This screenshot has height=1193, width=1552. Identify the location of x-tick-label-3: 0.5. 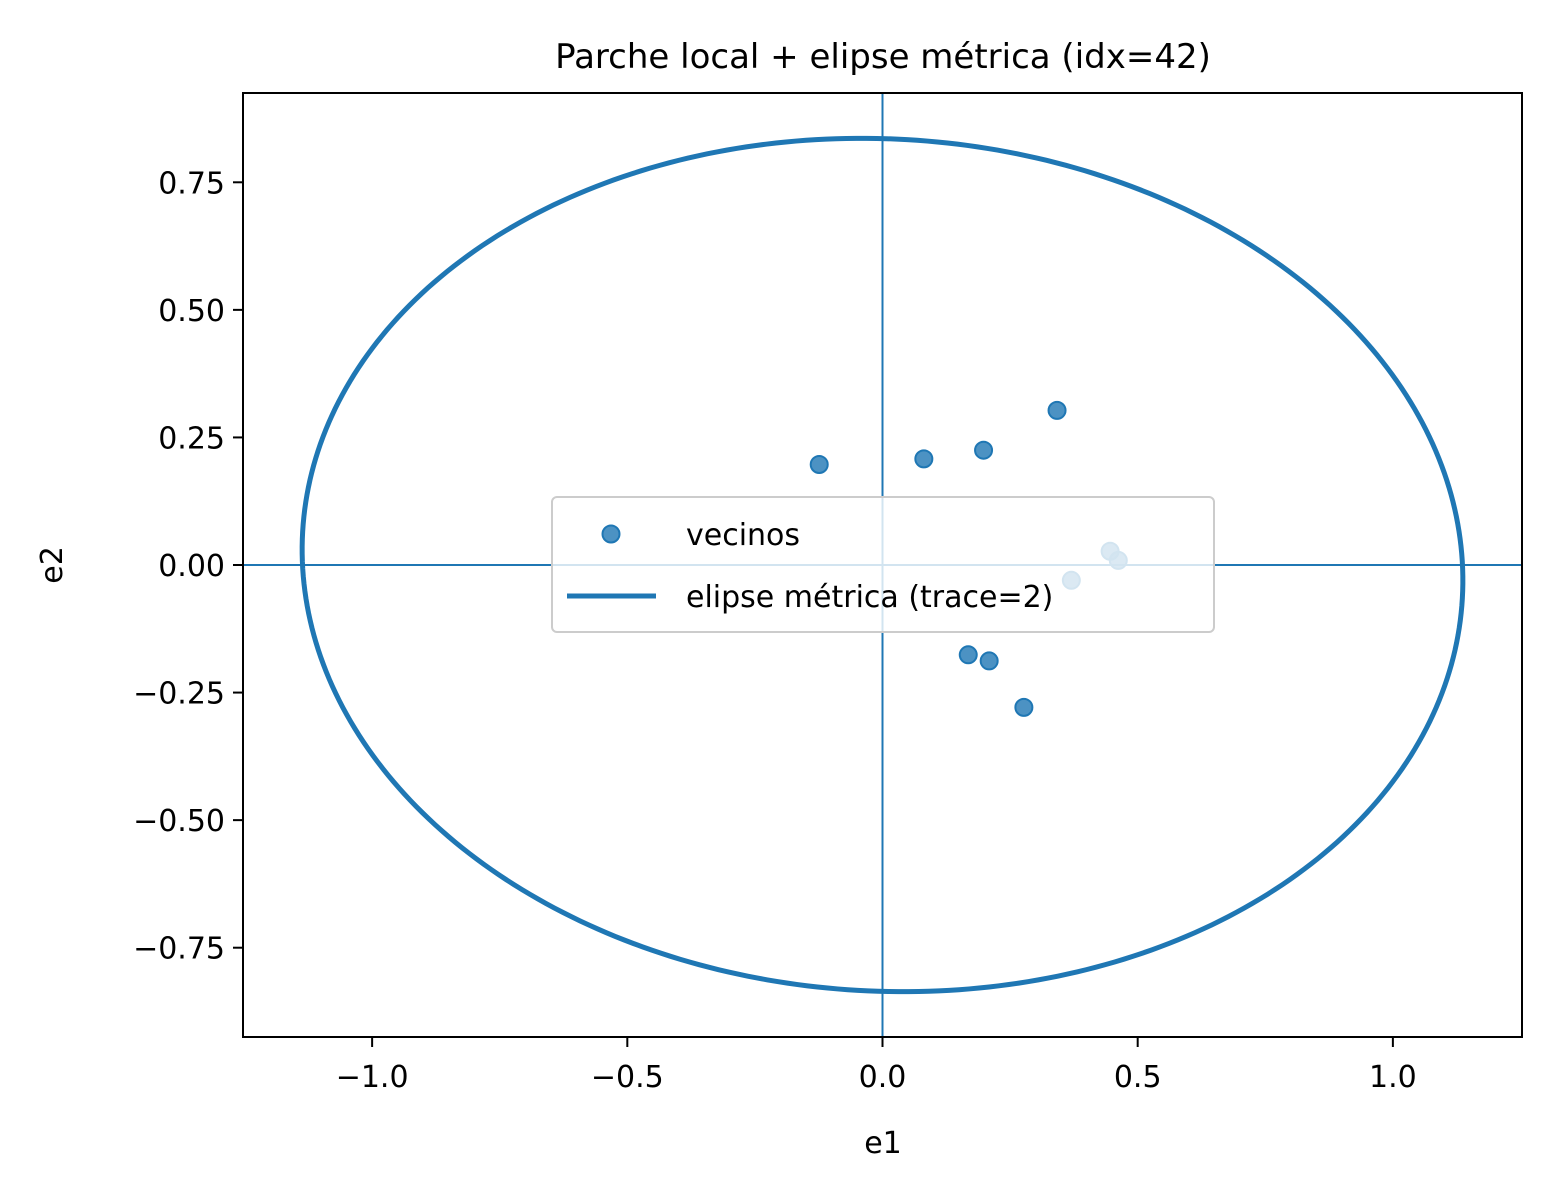
(1138, 1077).